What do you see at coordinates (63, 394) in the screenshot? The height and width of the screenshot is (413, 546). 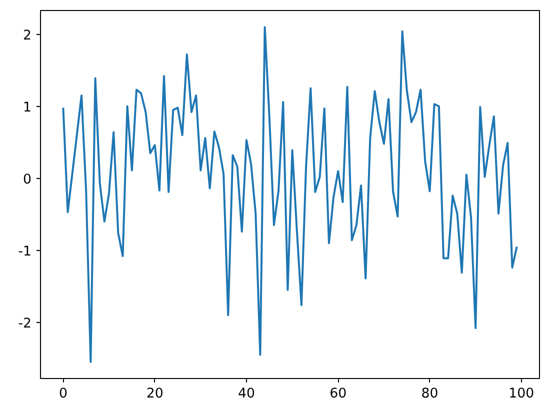 I see `x-tick-label: 0` at bounding box center [63, 394].